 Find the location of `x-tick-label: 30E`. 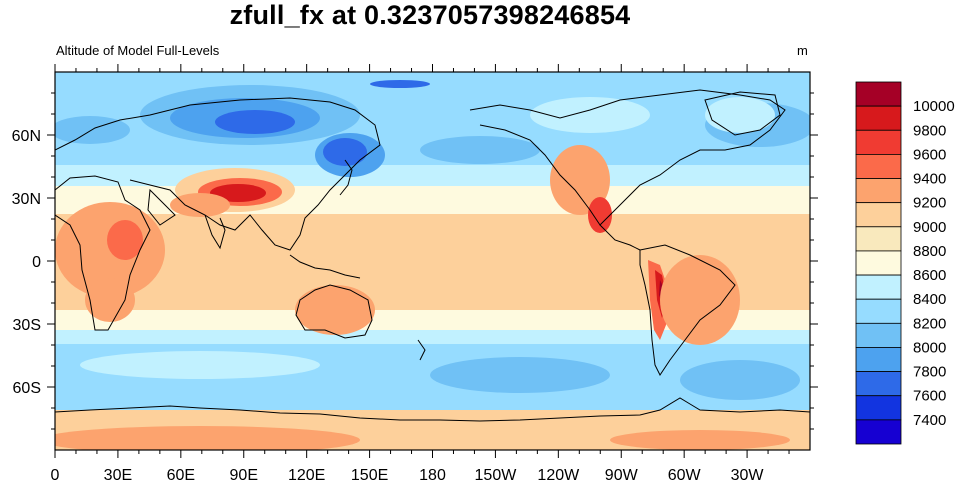

x-tick-label: 30E is located at coordinates (118, 475).